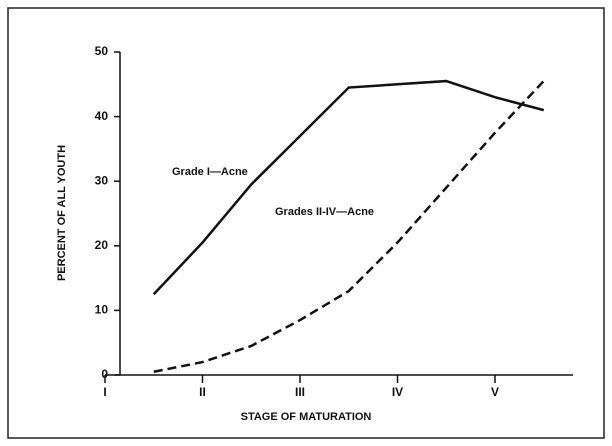 This screenshot has height=446, width=612. Describe the element at coordinates (104, 392) in the screenshot. I see `x-tick-label: I` at that location.